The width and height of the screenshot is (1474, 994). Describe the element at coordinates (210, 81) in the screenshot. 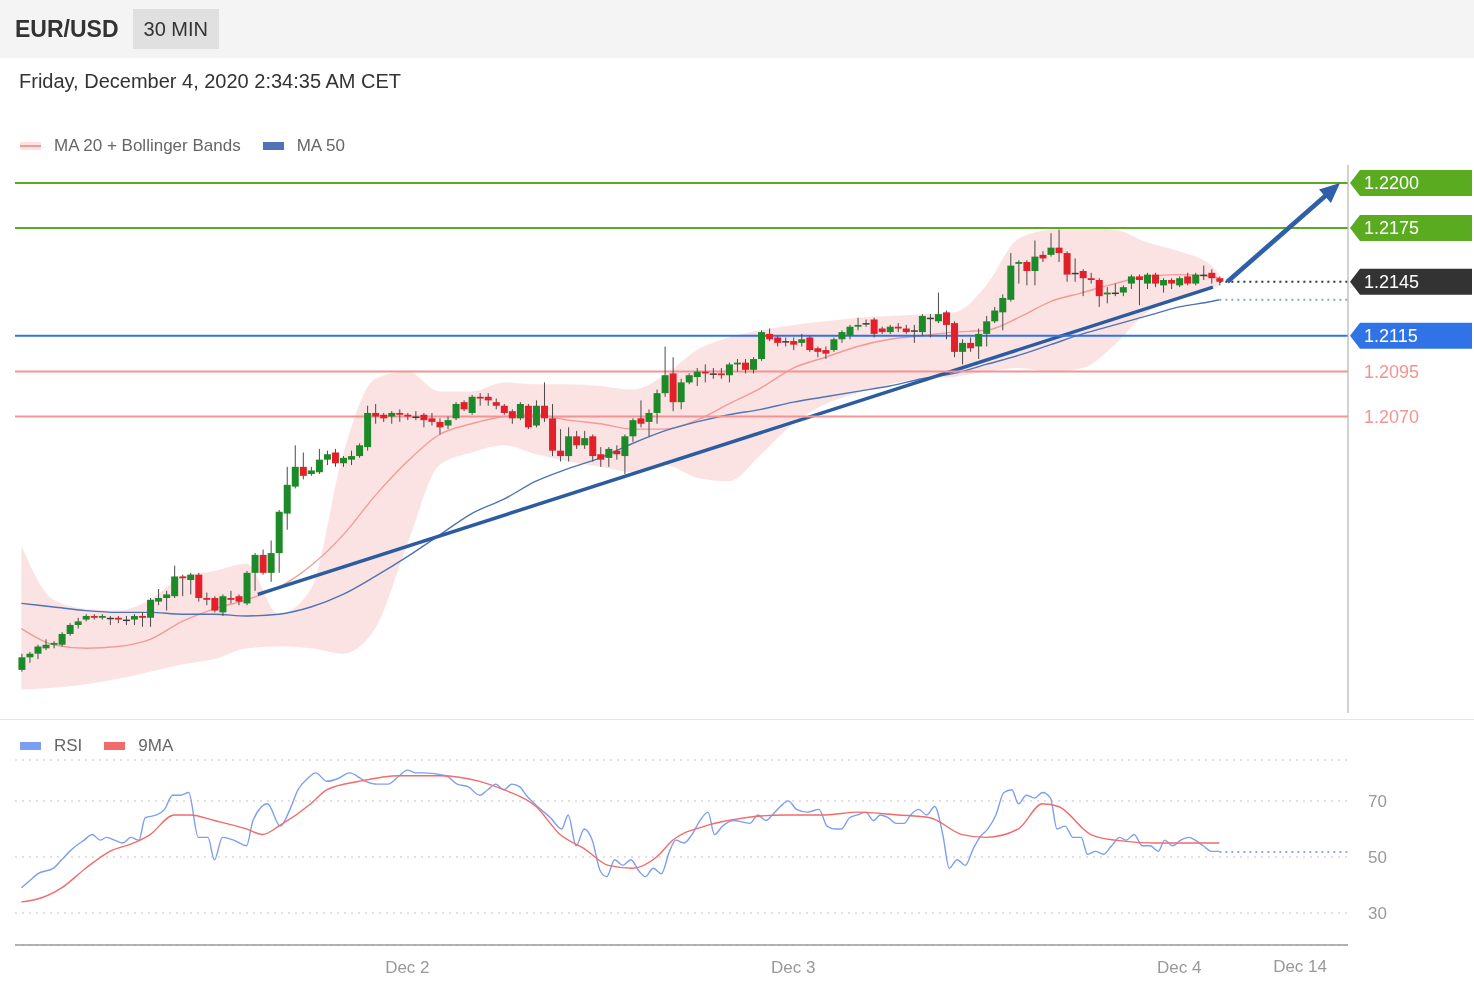

I see `chart-subtitle: Friday, December 4, 2020 2:34:35 AM CET` at that location.